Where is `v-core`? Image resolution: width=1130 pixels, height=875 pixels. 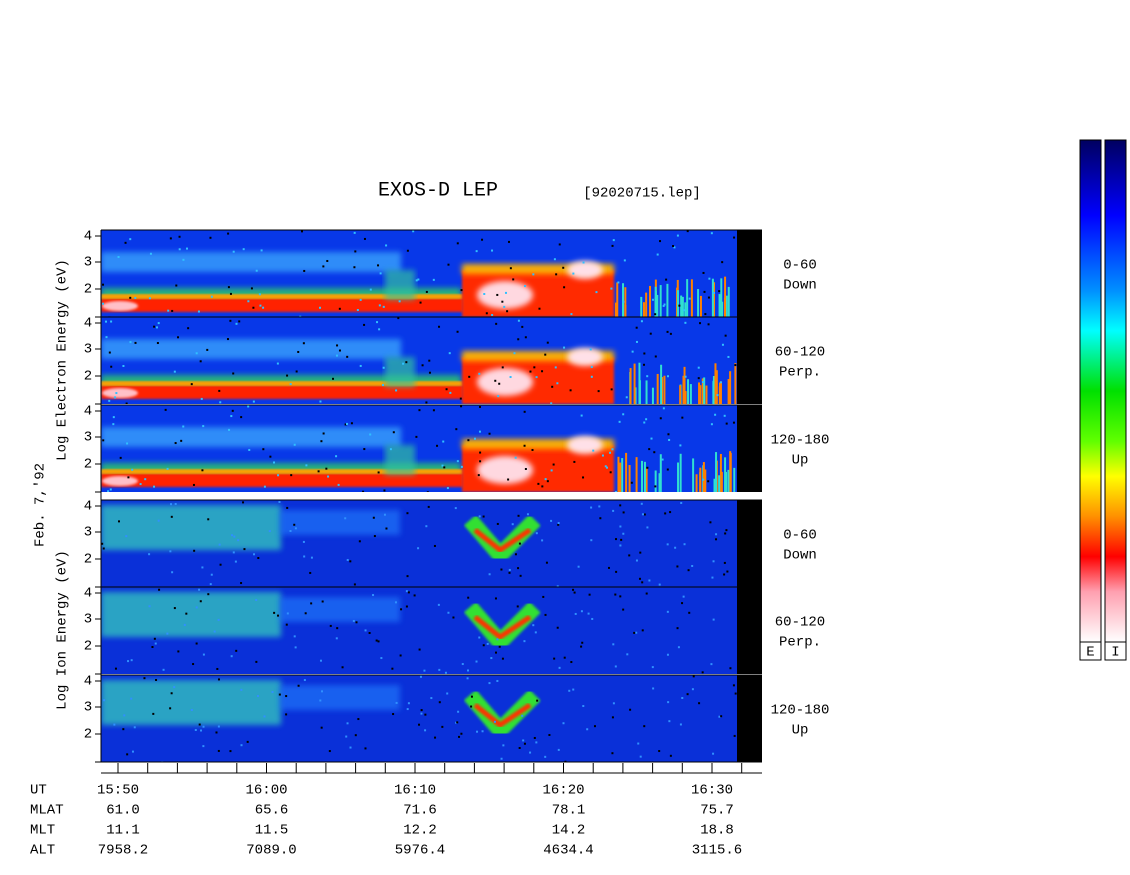
v-core is located at coordinates (502, 627).